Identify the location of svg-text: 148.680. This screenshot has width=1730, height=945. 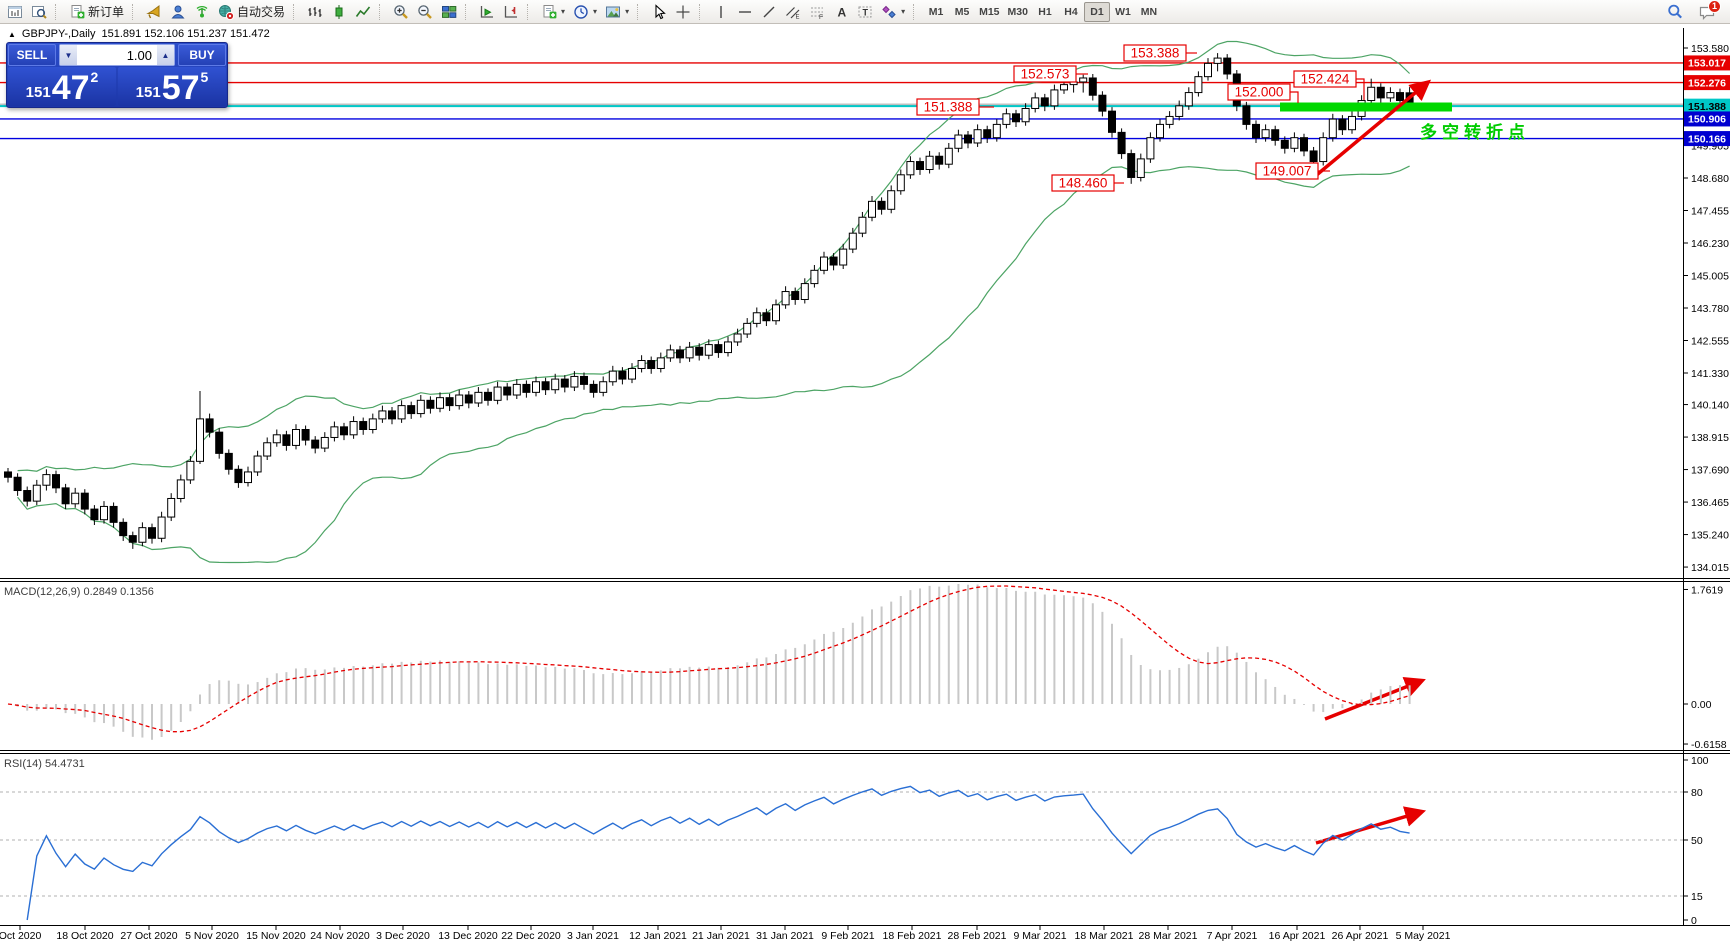
(1710, 179).